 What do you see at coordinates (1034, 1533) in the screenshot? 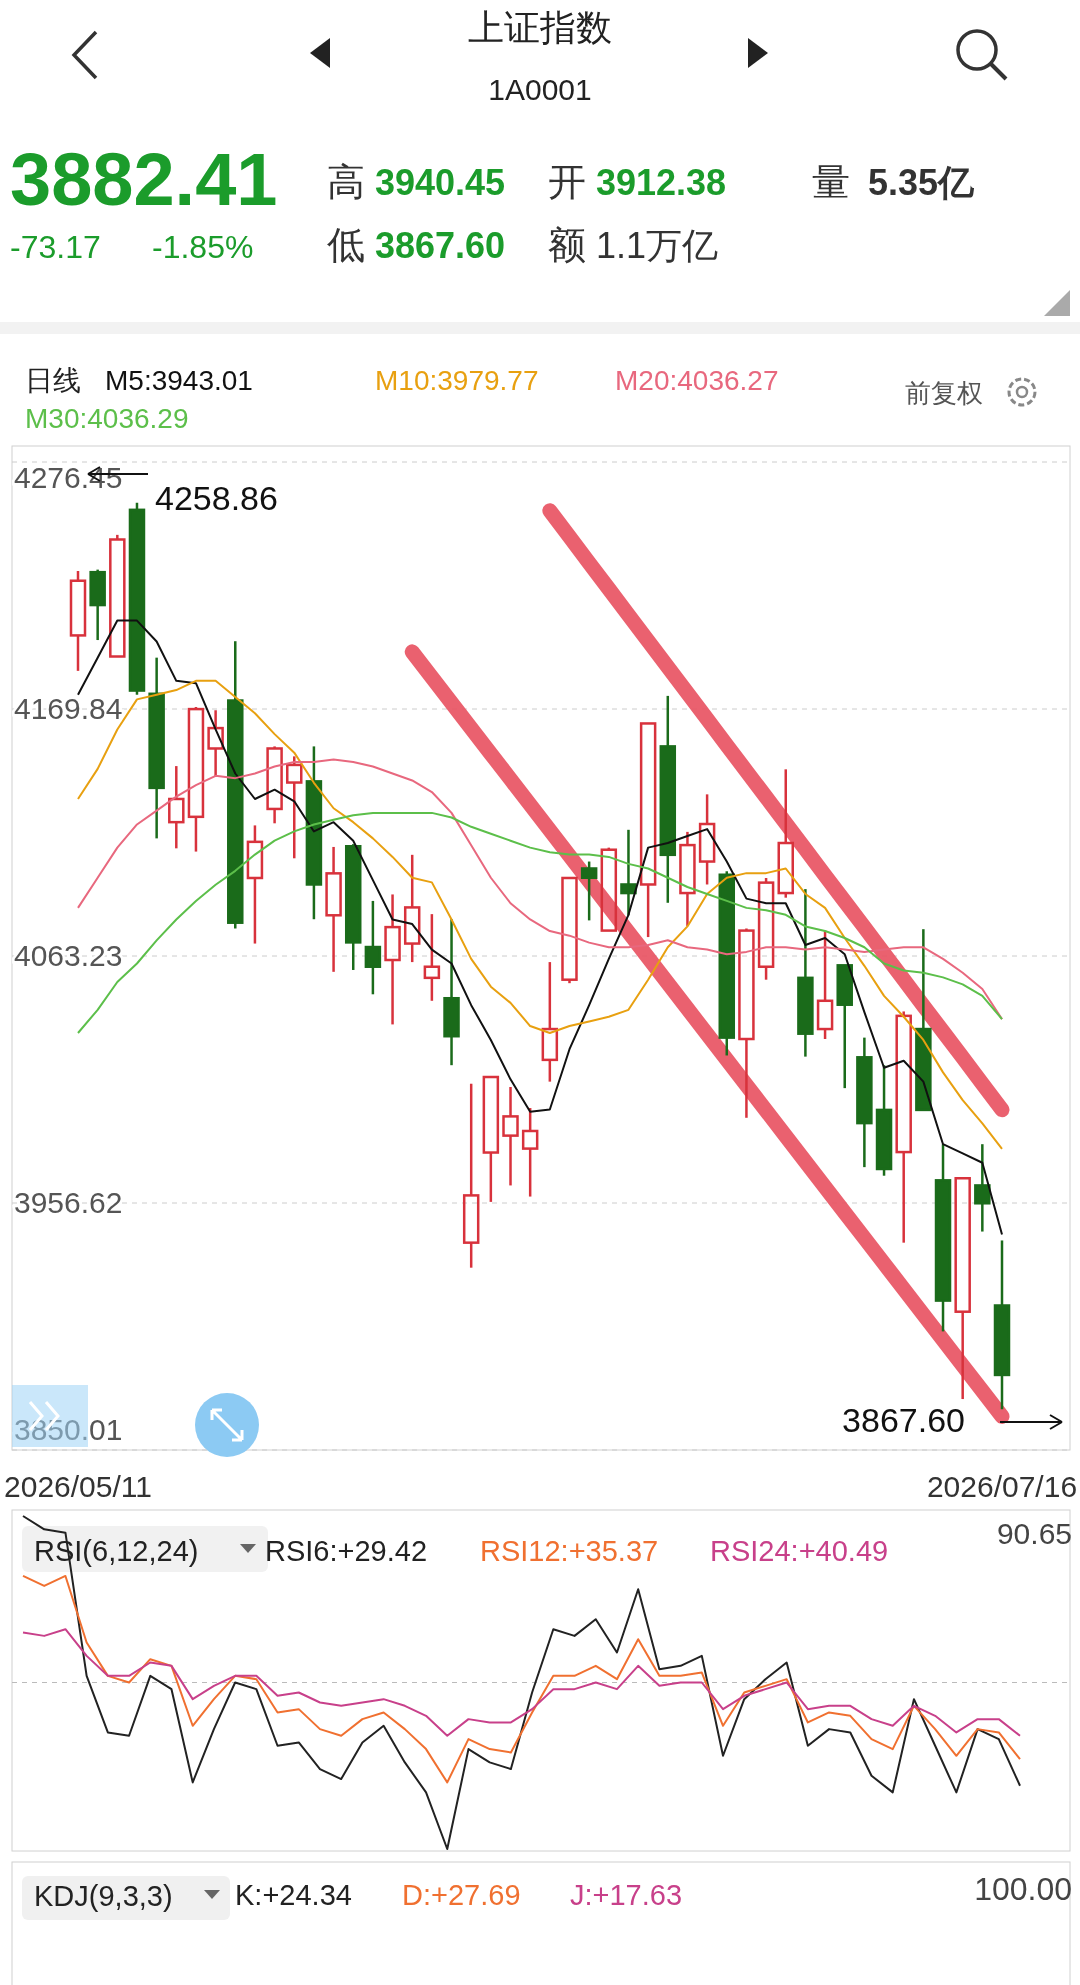
I see `annotation: 90.65` at bounding box center [1034, 1533].